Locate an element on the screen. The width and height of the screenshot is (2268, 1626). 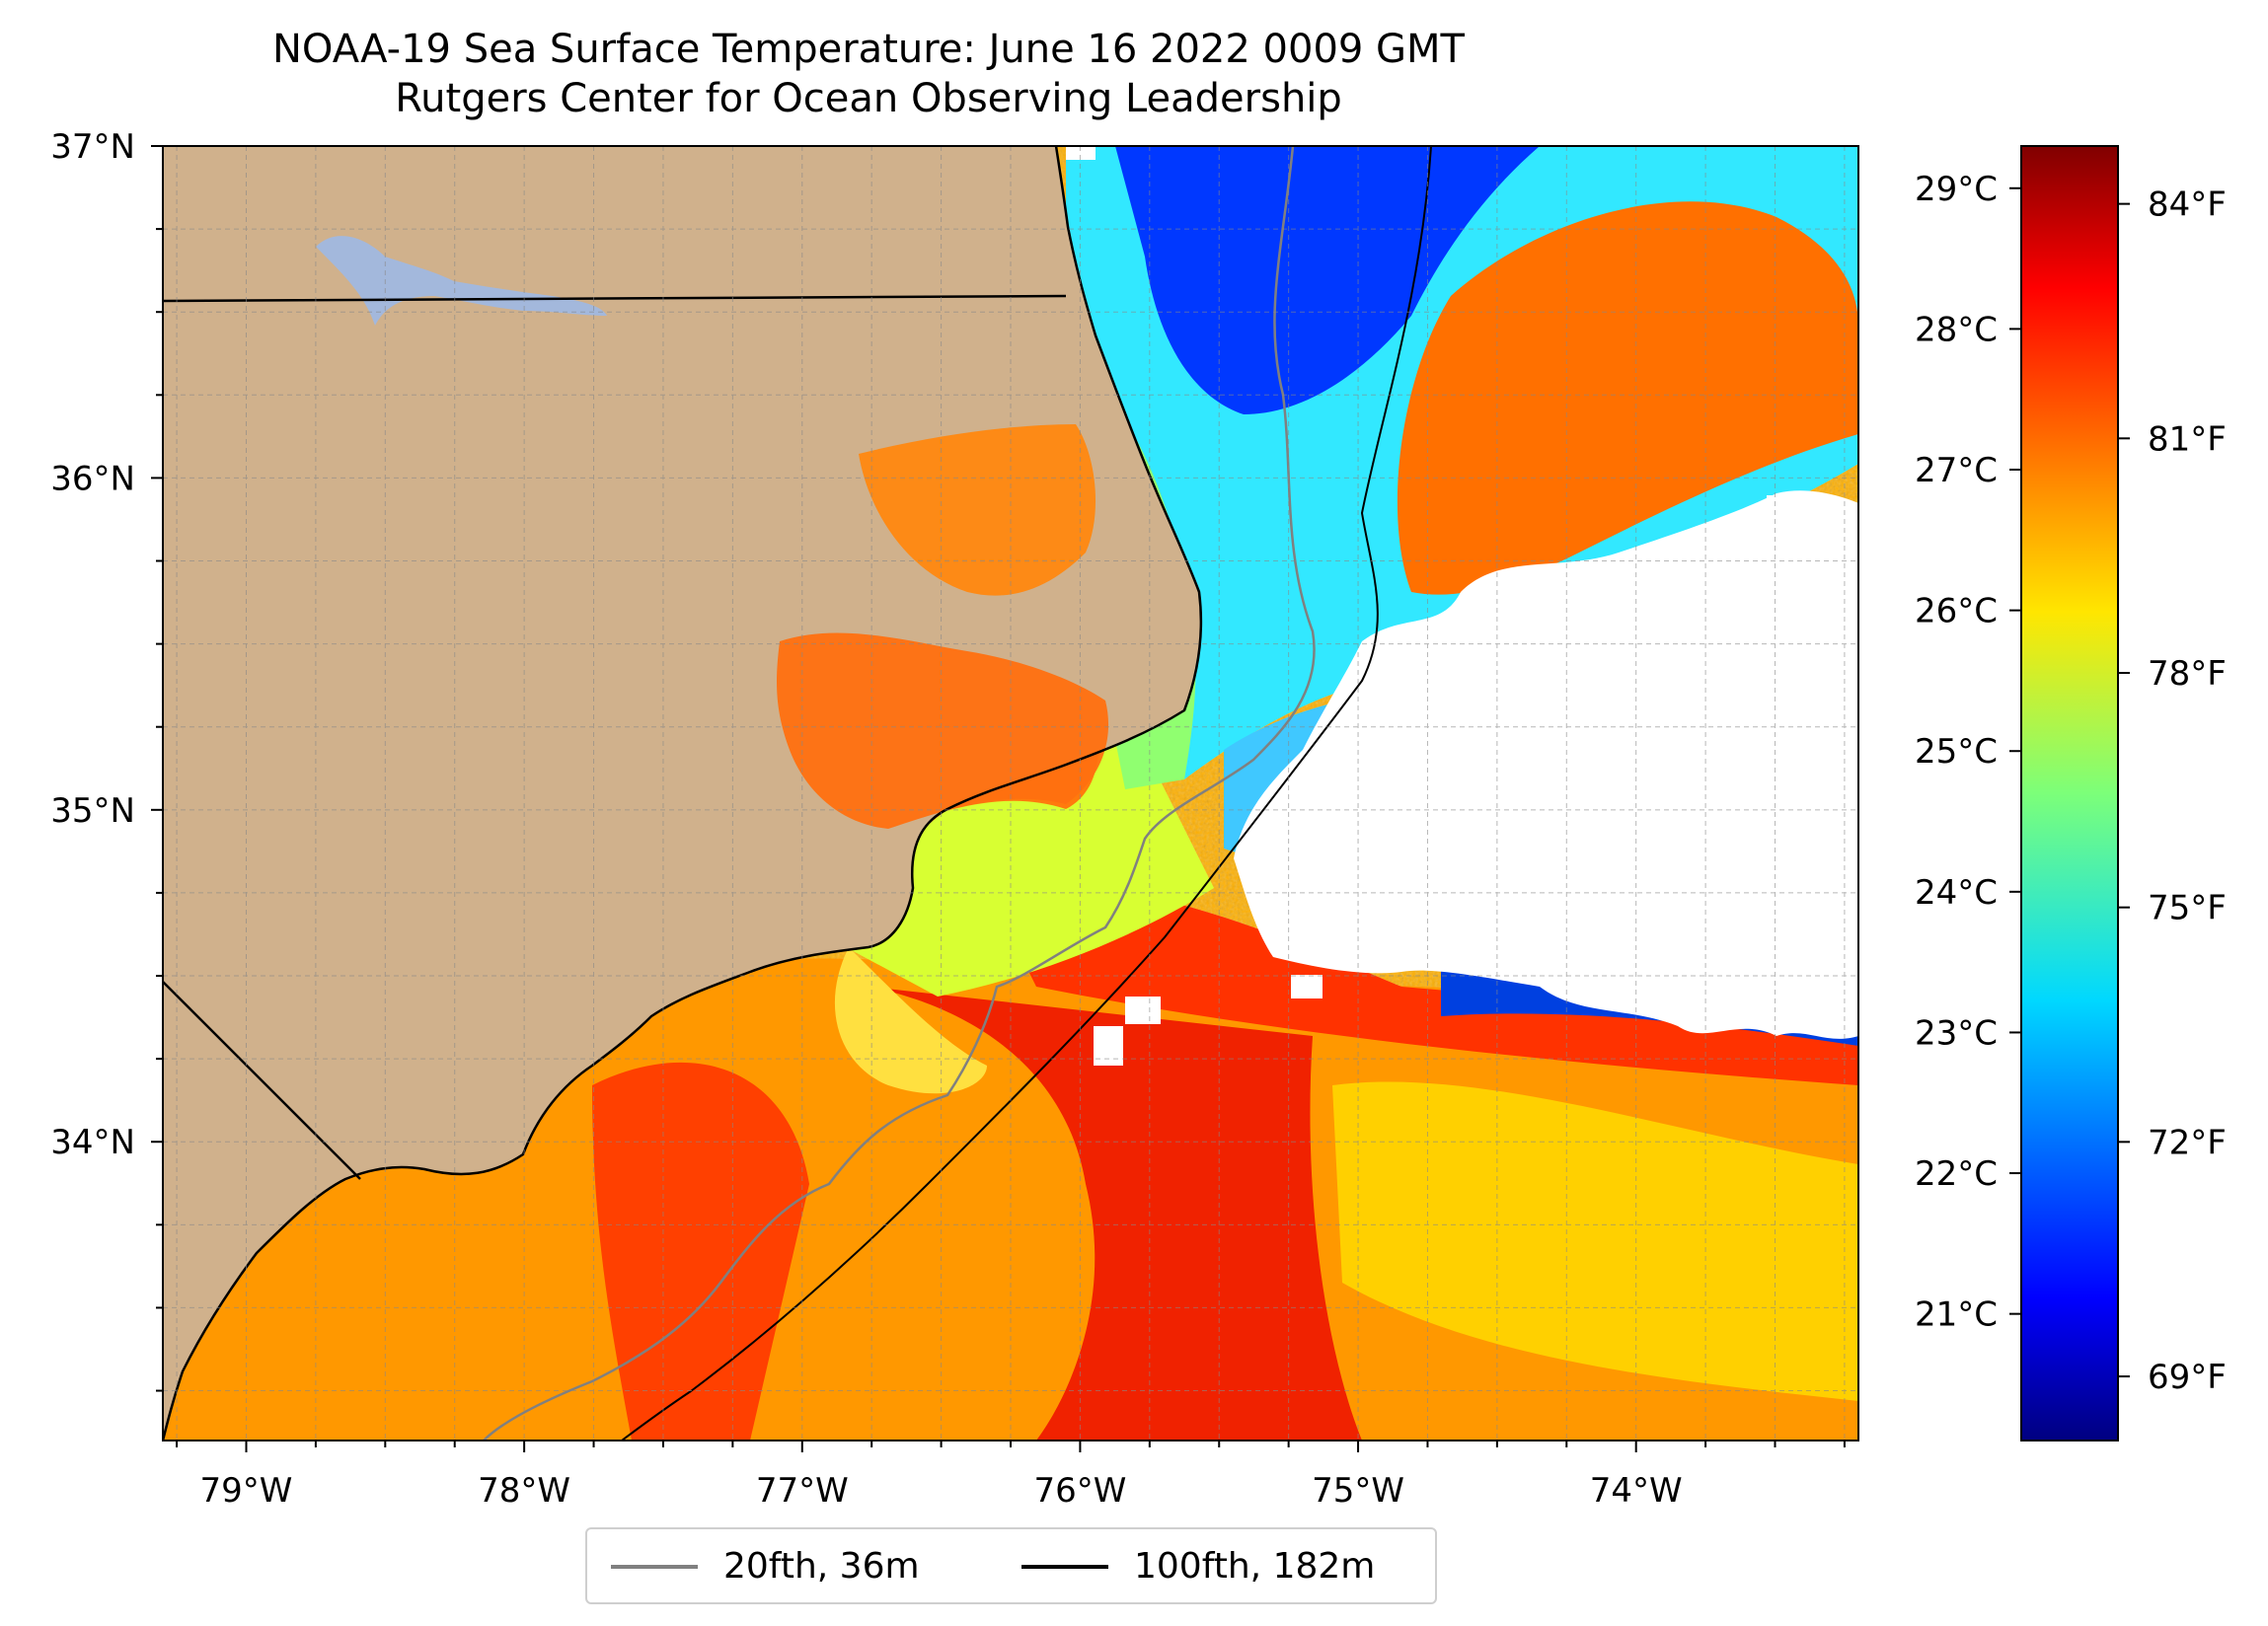
legend-label: 20fth, 36m is located at coordinates (821, 1566).